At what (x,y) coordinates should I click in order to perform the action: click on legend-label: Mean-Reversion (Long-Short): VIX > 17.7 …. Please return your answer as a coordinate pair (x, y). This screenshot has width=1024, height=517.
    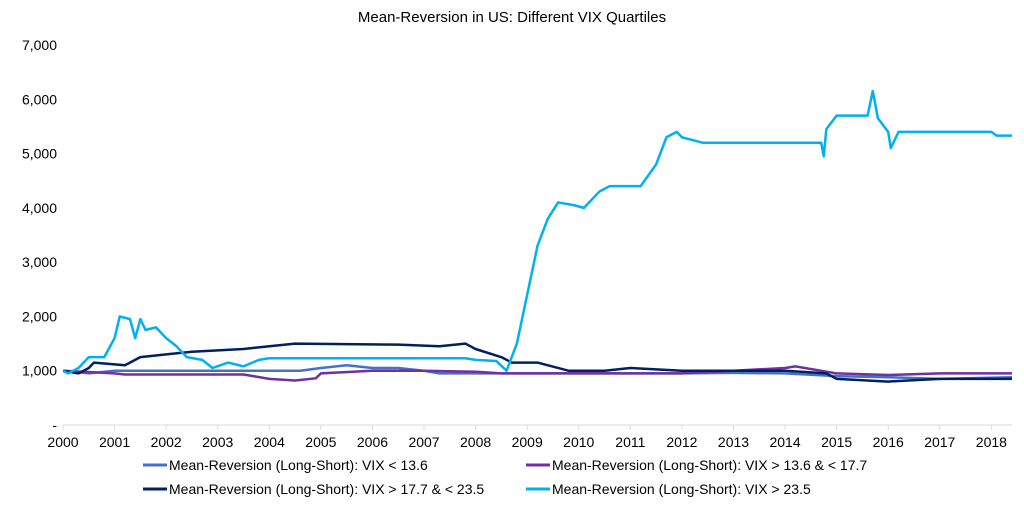
    Looking at the image, I should click on (326, 489).